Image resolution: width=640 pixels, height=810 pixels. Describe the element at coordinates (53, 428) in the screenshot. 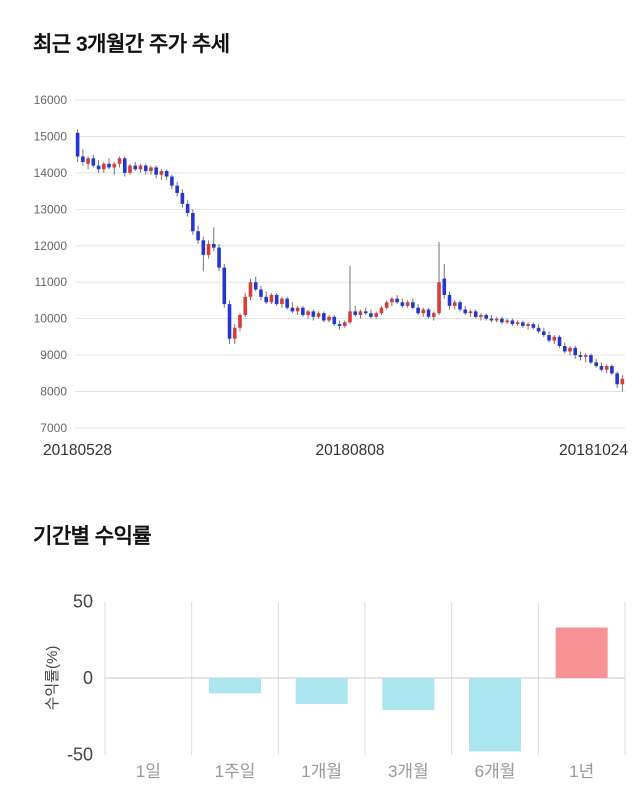

I see `y-tick-label: 7000` at that location.